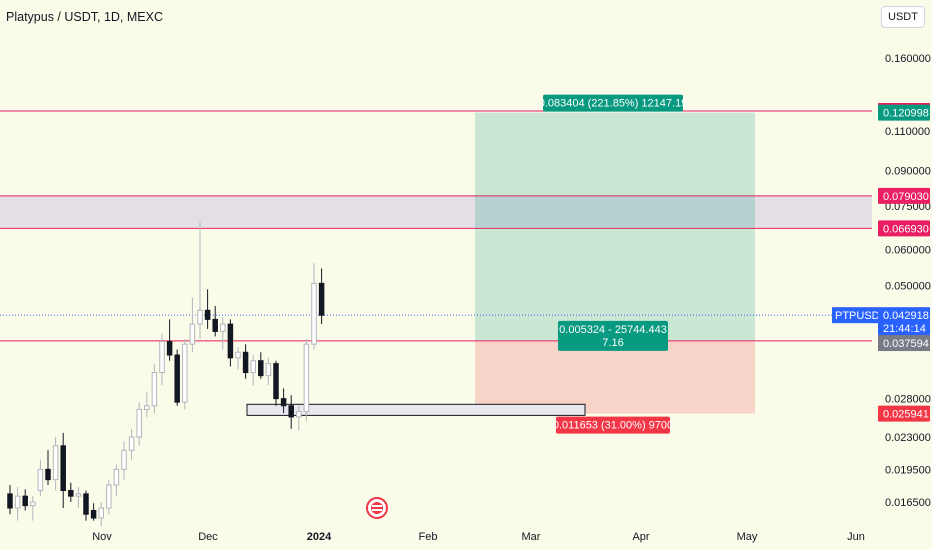  What do you see at coordinates (906, 316) in the screenshot?
I see `current-price-tag: 0.042918` at bounding box center [906, 316].